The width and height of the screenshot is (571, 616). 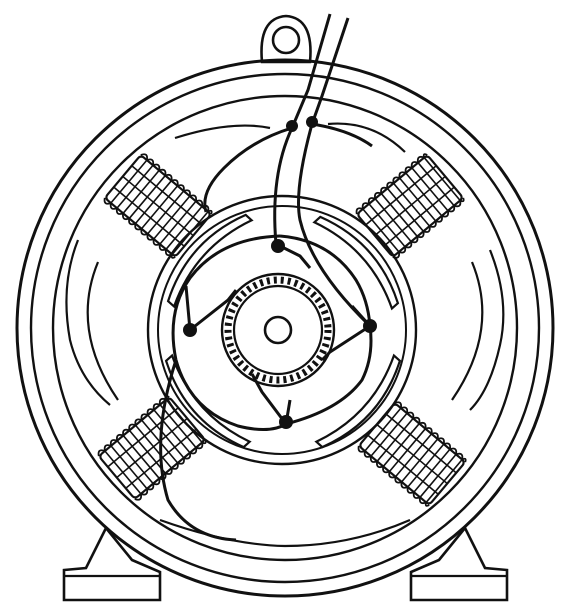 What do you see at coordinates (286, 39) in the screenshot?
I see `lifting-eye-icon` at bounding box center [286, 39].